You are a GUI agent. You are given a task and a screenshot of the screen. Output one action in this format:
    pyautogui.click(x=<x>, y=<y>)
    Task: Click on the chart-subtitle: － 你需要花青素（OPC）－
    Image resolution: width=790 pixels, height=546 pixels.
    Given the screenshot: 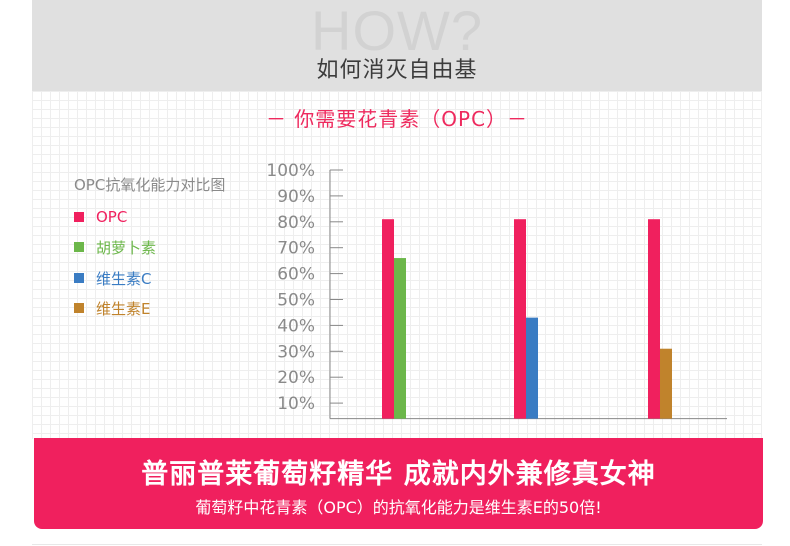 What is the action you would take?
    pyautogui.click(x=397, y=119)
    